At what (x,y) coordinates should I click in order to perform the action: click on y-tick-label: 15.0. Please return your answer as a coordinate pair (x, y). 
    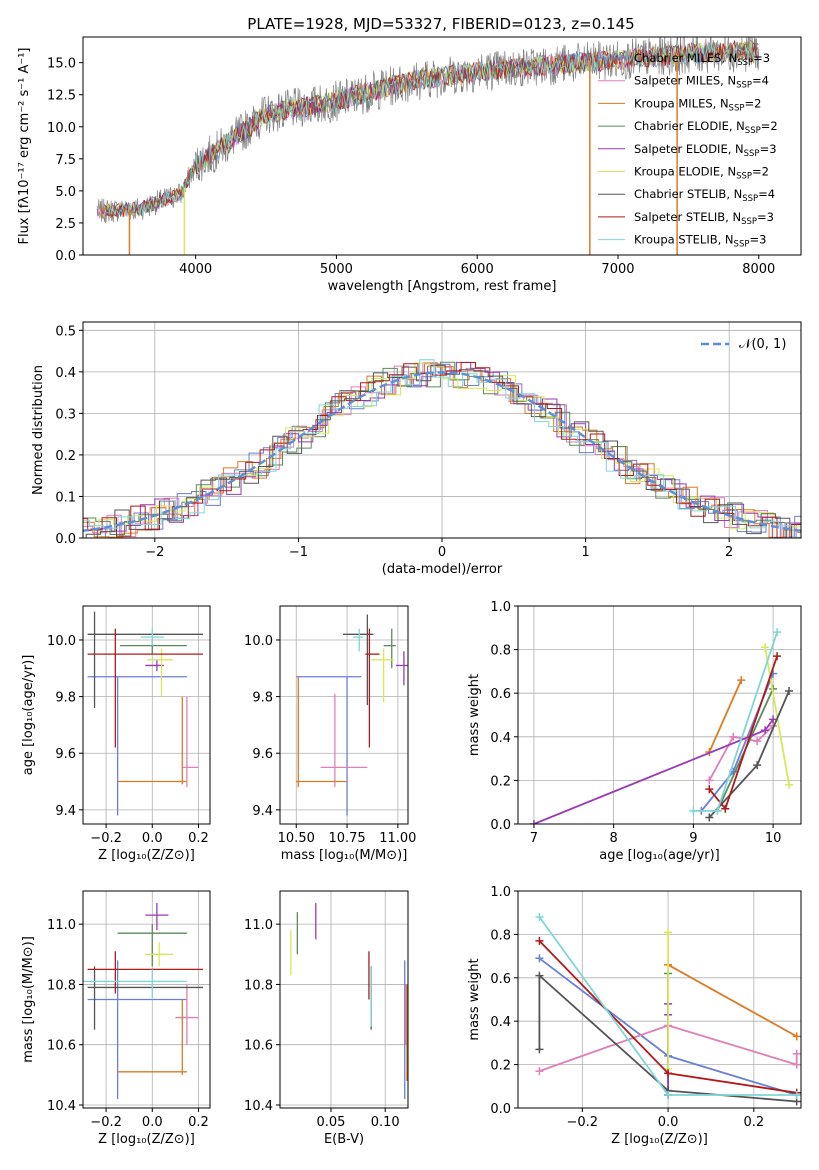
    Looking at the image, I should click on (61, 64).